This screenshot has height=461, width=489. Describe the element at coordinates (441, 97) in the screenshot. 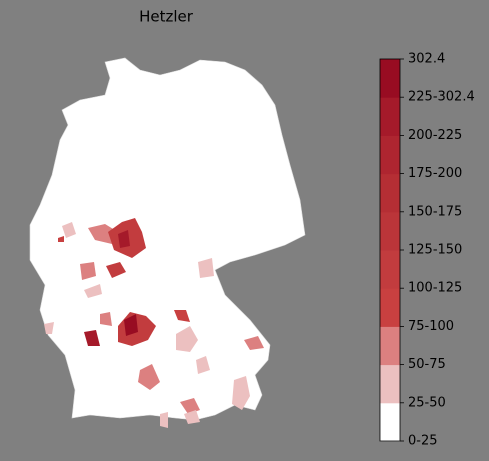

I see `colorbar-label: 225-302.4` at that location.